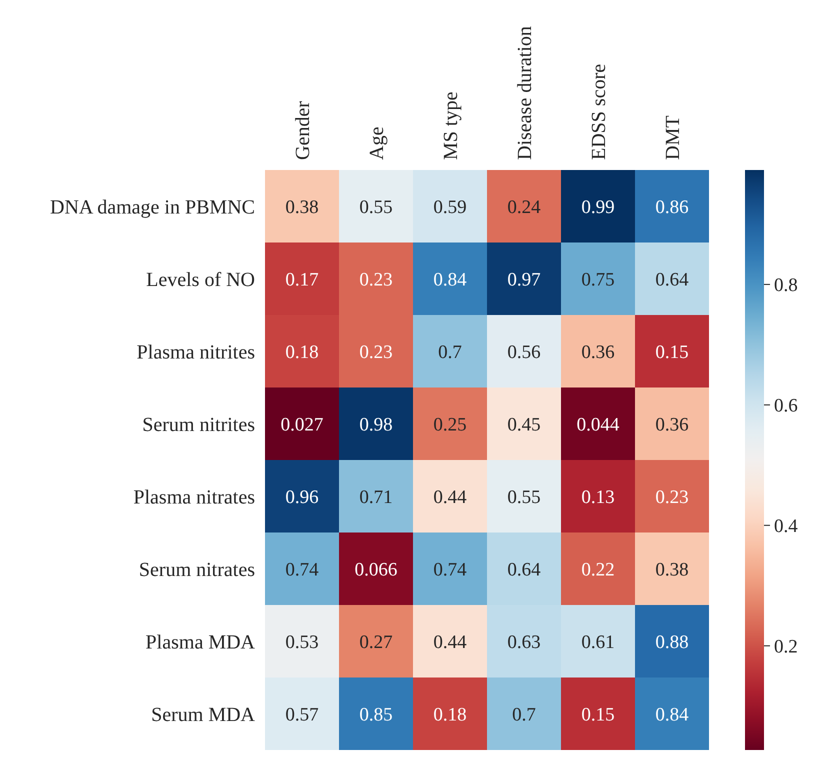 Image resolution: width=835 pixels, height=759 pixels. I want to click on y-tick-label: Serum nitrites, so click(199, 425).